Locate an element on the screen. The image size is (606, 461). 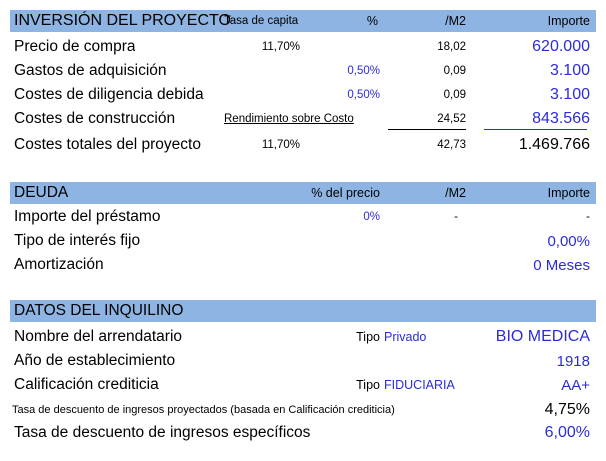
table-row-gastos-adquisicion: Gastos de adquisición 0,50% 0,09 3.100 is located at coordinates (303, 71).